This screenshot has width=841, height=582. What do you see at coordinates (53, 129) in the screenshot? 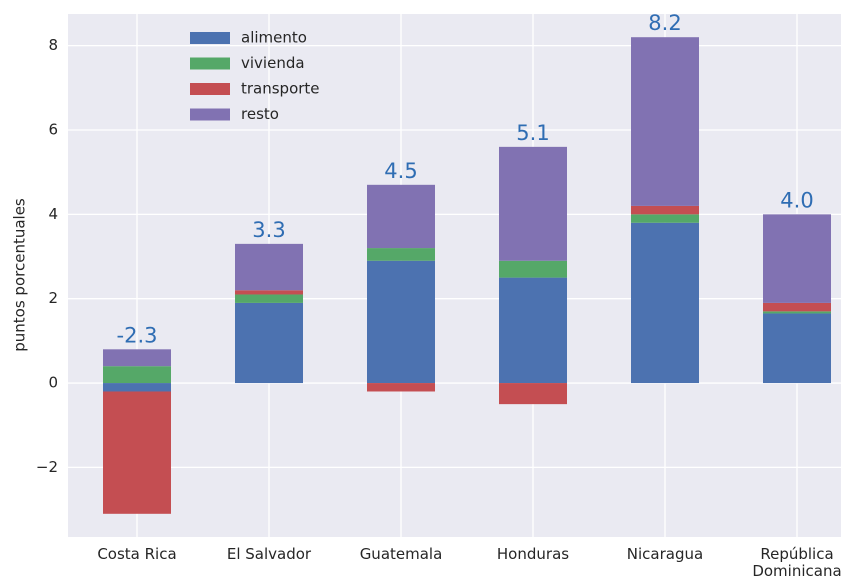
I see `y-tick-label: 6` at bounding box center [53, 129].